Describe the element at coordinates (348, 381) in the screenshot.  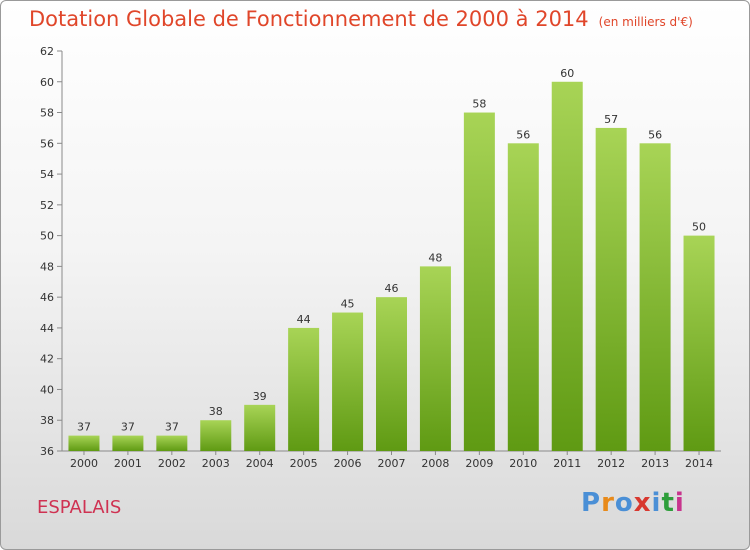
I see `bar-2006` at that location.